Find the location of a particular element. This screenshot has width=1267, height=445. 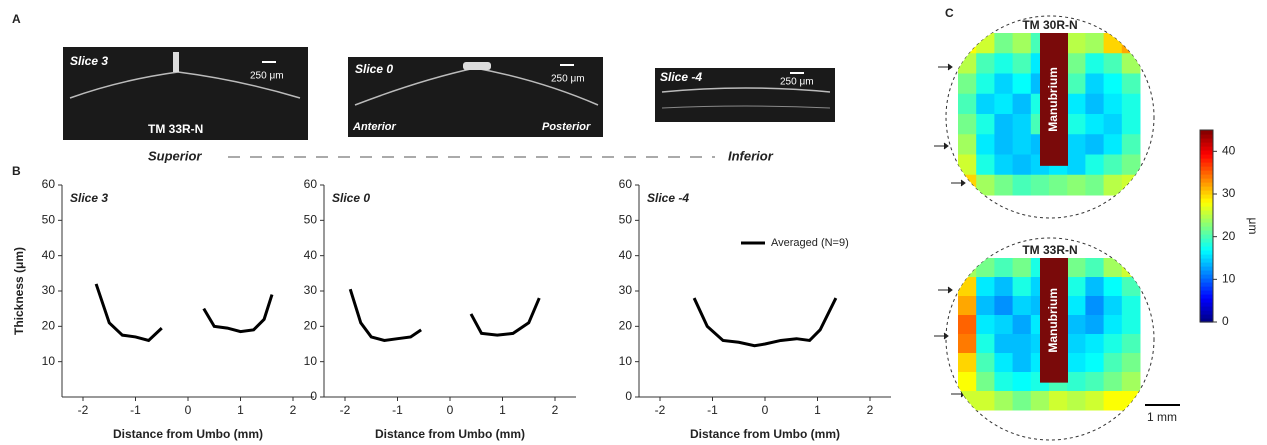

panel-label: B is located at coordinates (16, 171).